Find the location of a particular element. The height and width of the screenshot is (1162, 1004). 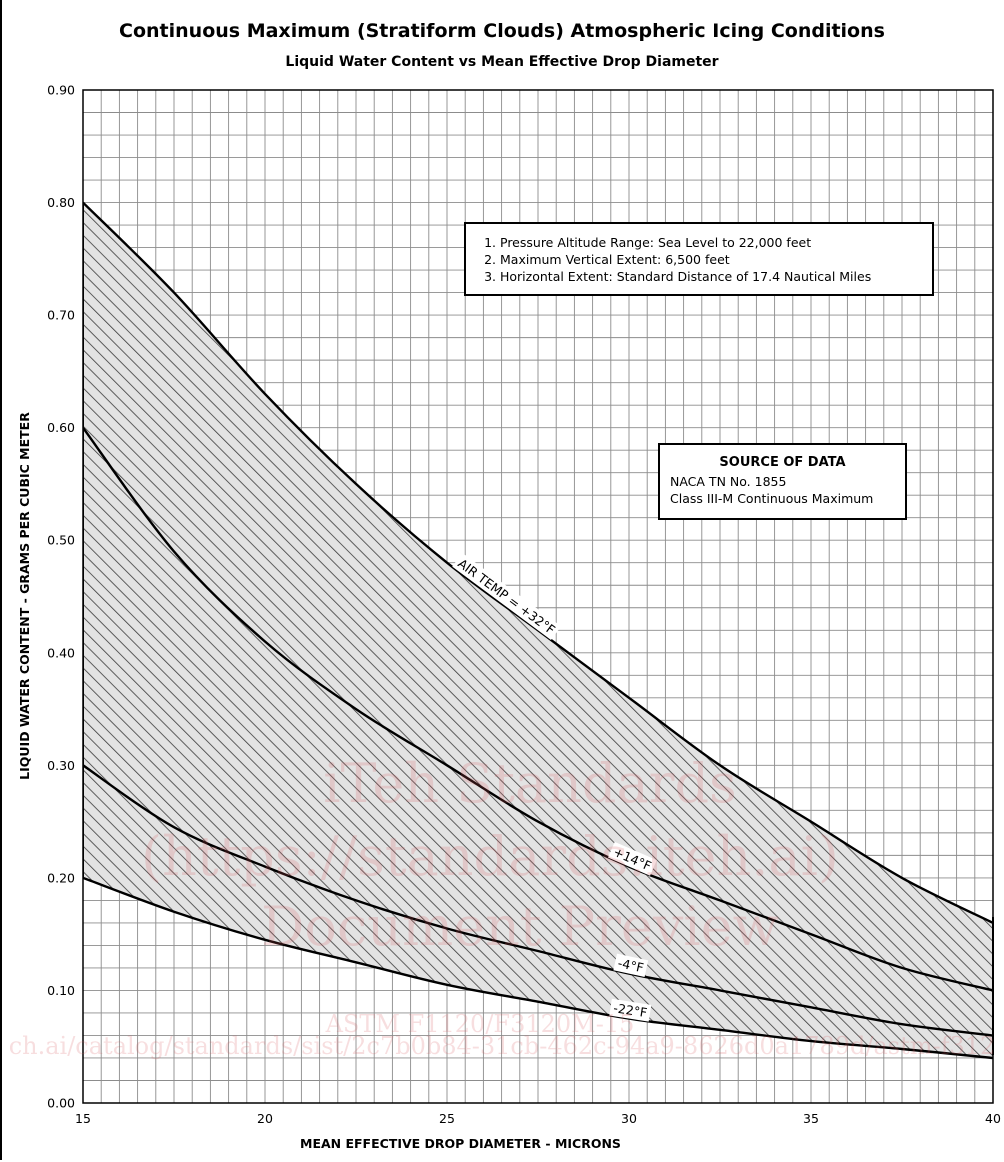

y-tick-label: 0.70 is located at coordinates (61, 315).